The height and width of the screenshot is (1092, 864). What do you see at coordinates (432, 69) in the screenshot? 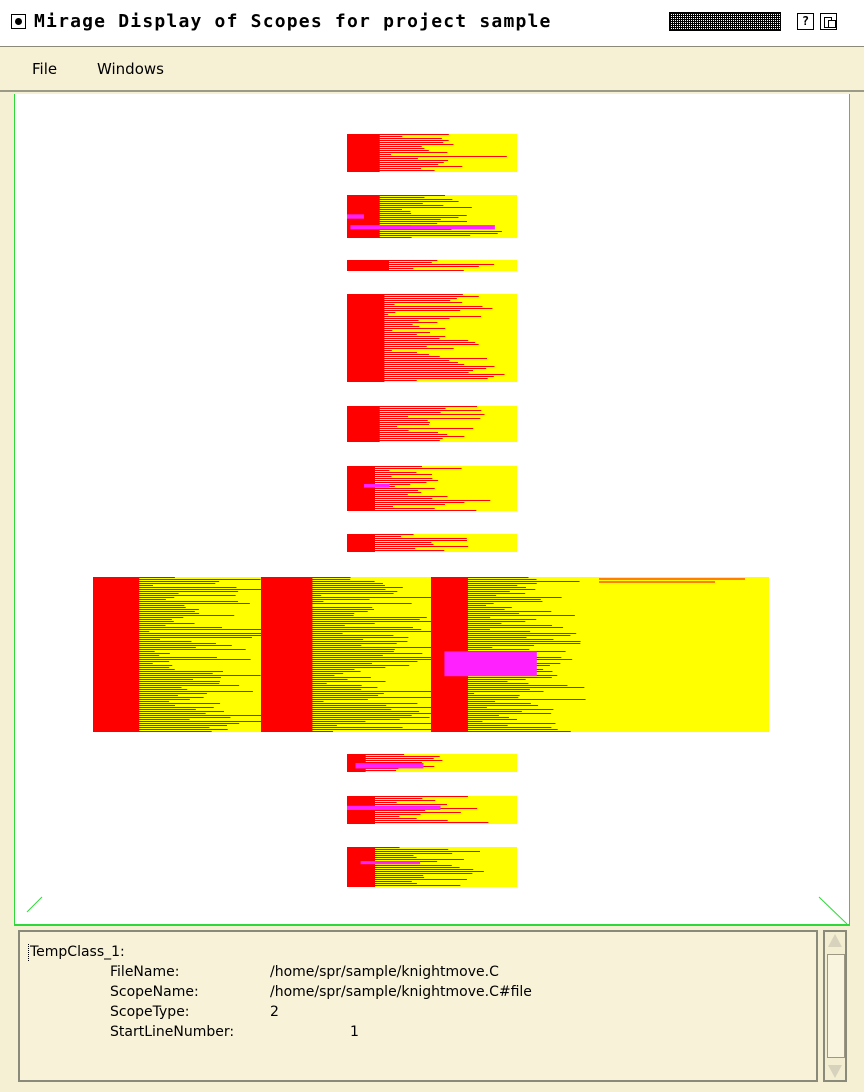
I see `menu-bar: File Windows` at bounding box center [432, 69].